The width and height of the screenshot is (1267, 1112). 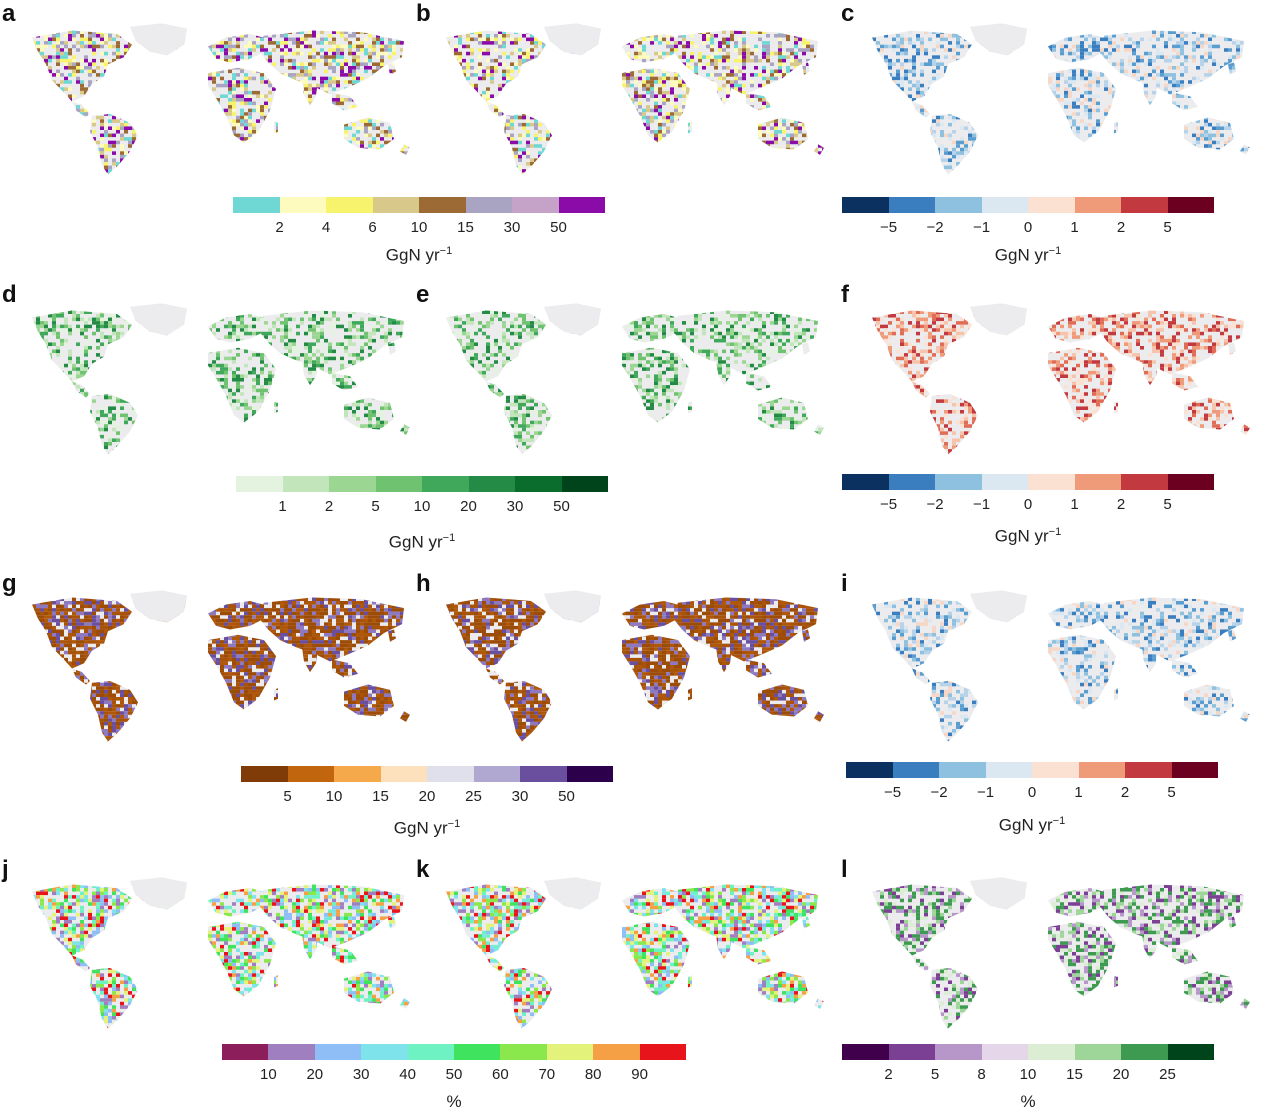 What do you see at coordinates (5, 870) in the screenshot?
I see `panel-letter-j: j` at bounding box center [5, 870].